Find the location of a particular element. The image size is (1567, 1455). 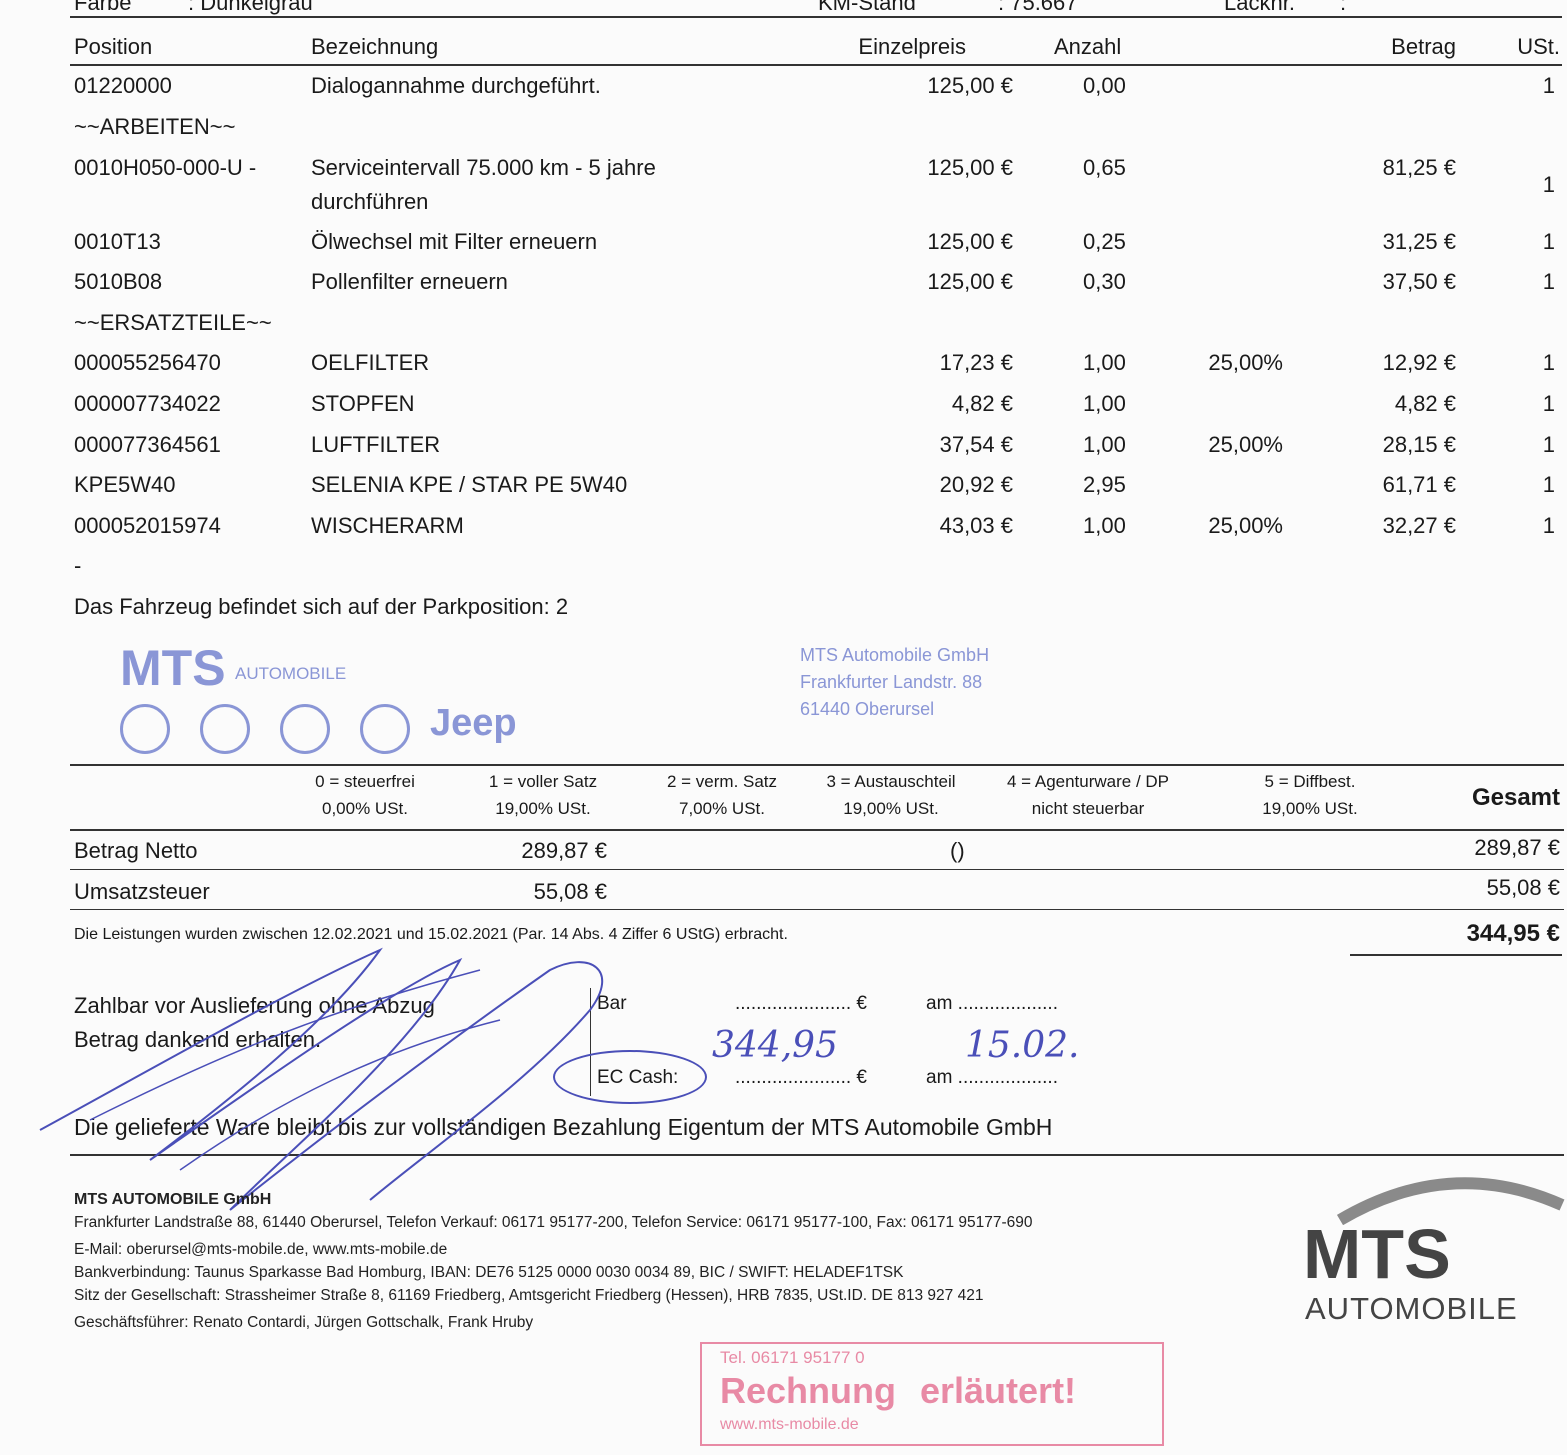

row-position: 5010B08 is located at coordinates (118, 281).